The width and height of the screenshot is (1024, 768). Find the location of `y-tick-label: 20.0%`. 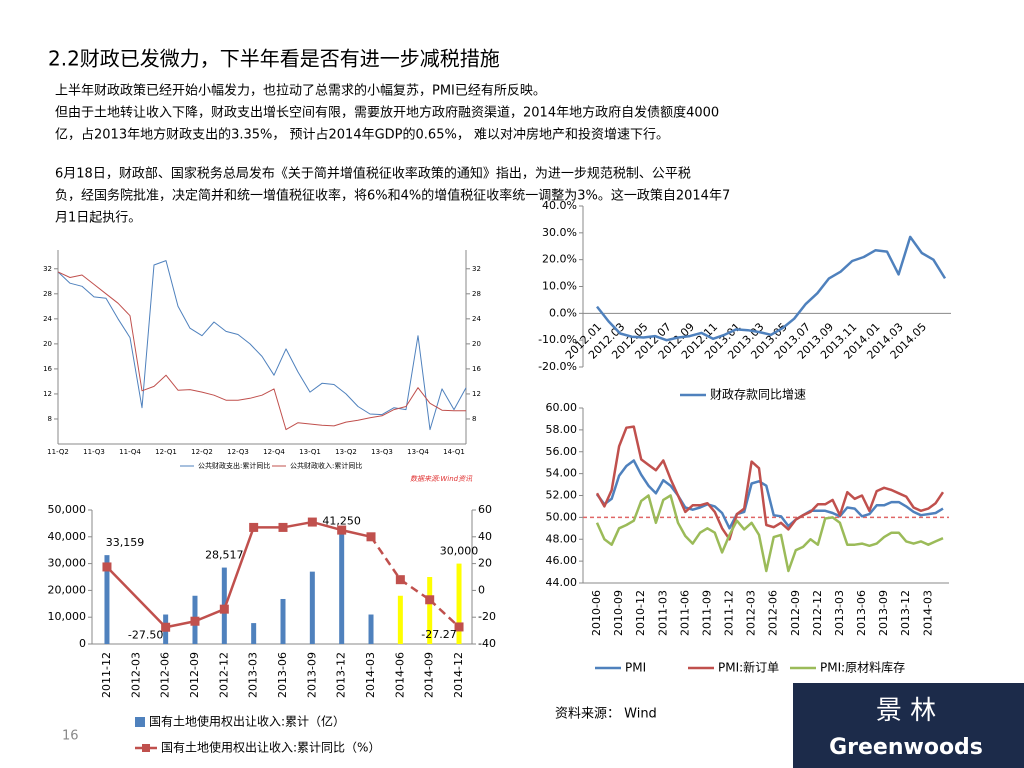

y-tick-label: 20.0% is located at coordinates (559, 259).